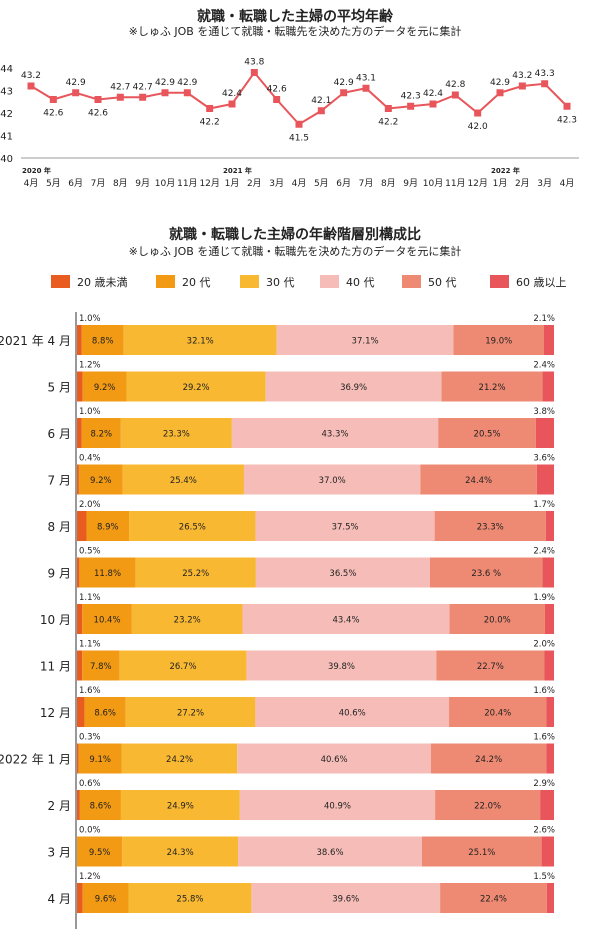 The height and width of the screenshot is (929, 590). I want to click on data-label: 43.3, so click(545, 74).